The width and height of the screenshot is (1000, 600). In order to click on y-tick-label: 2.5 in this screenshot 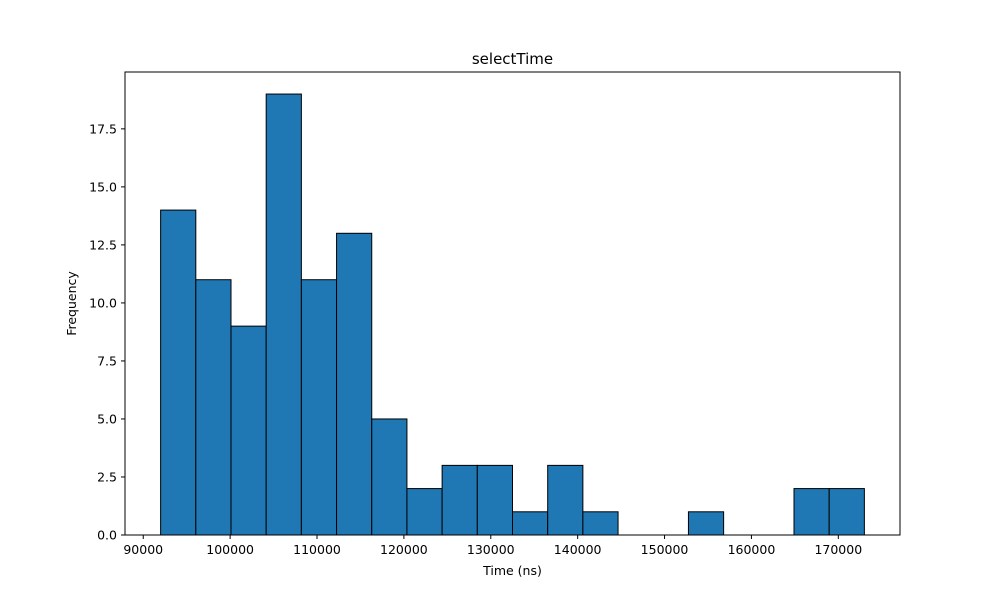, I will do `click(107, 476)`.